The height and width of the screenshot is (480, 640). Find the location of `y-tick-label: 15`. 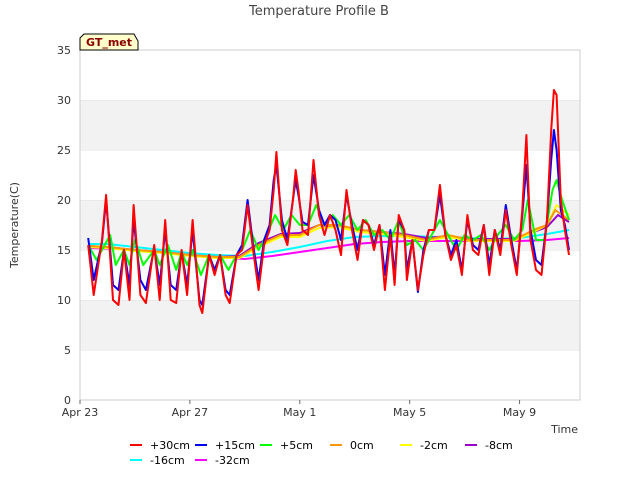

y-tick-label: 15 is located at coordinates (64, 250).